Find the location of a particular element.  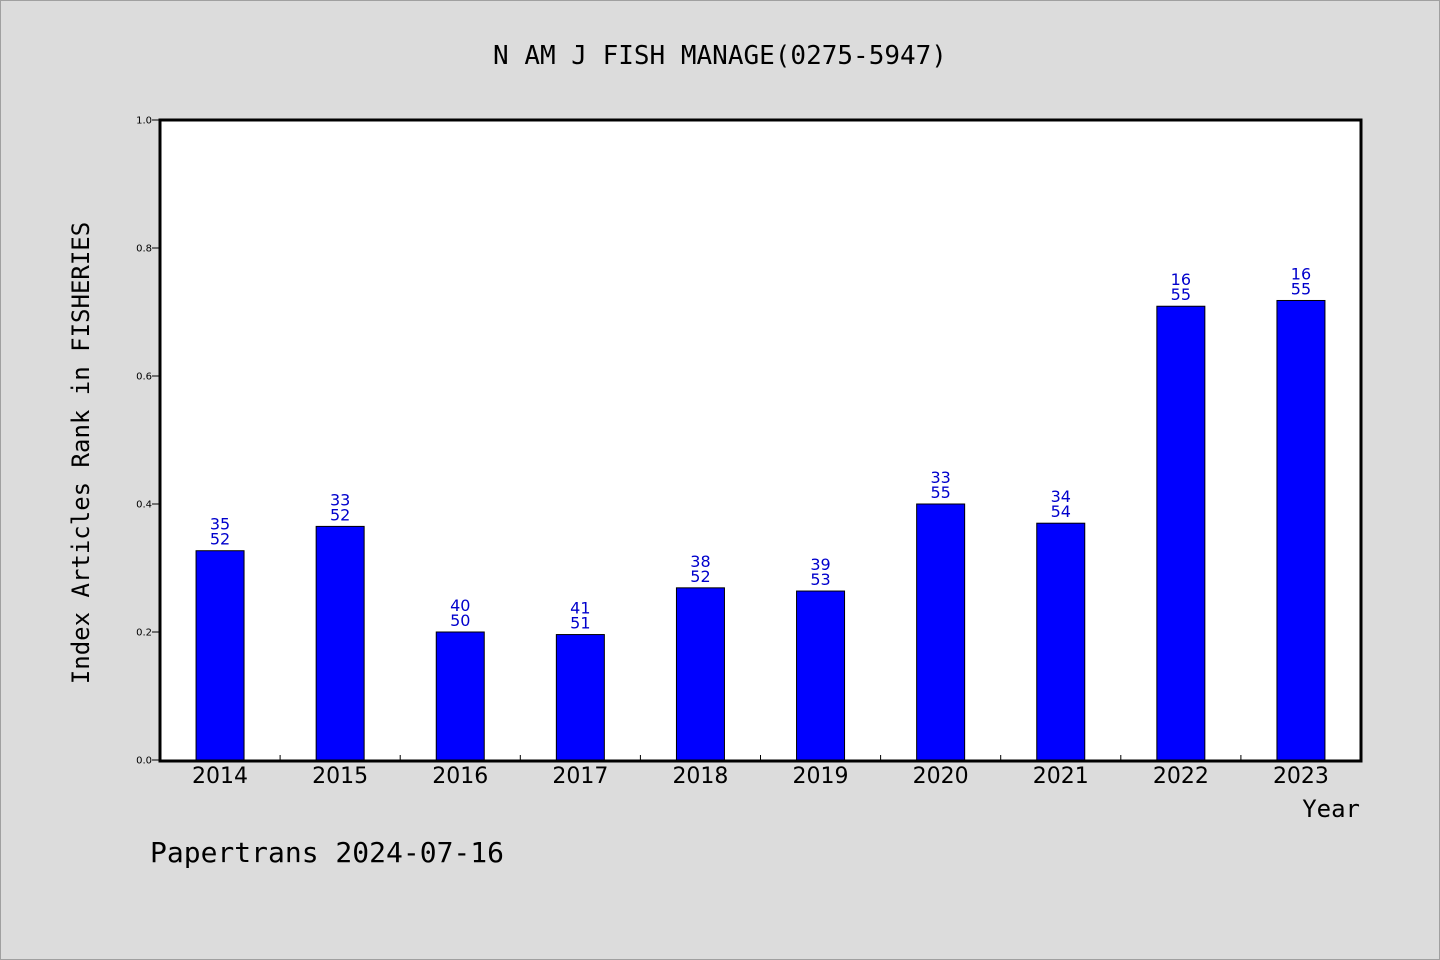

bar-label-bottom: 54 is located at coordinates (1061, 511).